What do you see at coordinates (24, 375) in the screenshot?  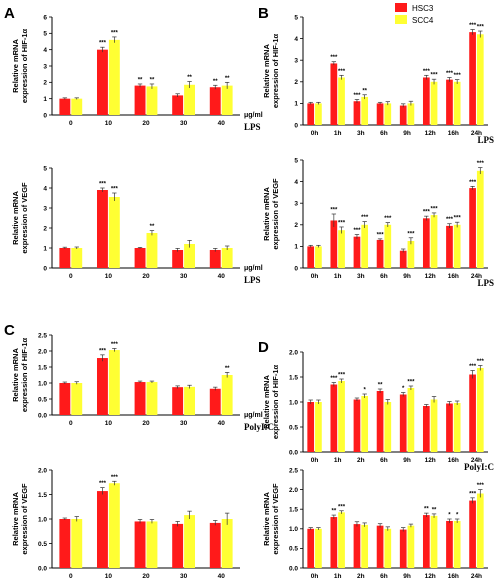 I see `y-axis-label: expression of HIF-1α` at bounding box center [24, 375].